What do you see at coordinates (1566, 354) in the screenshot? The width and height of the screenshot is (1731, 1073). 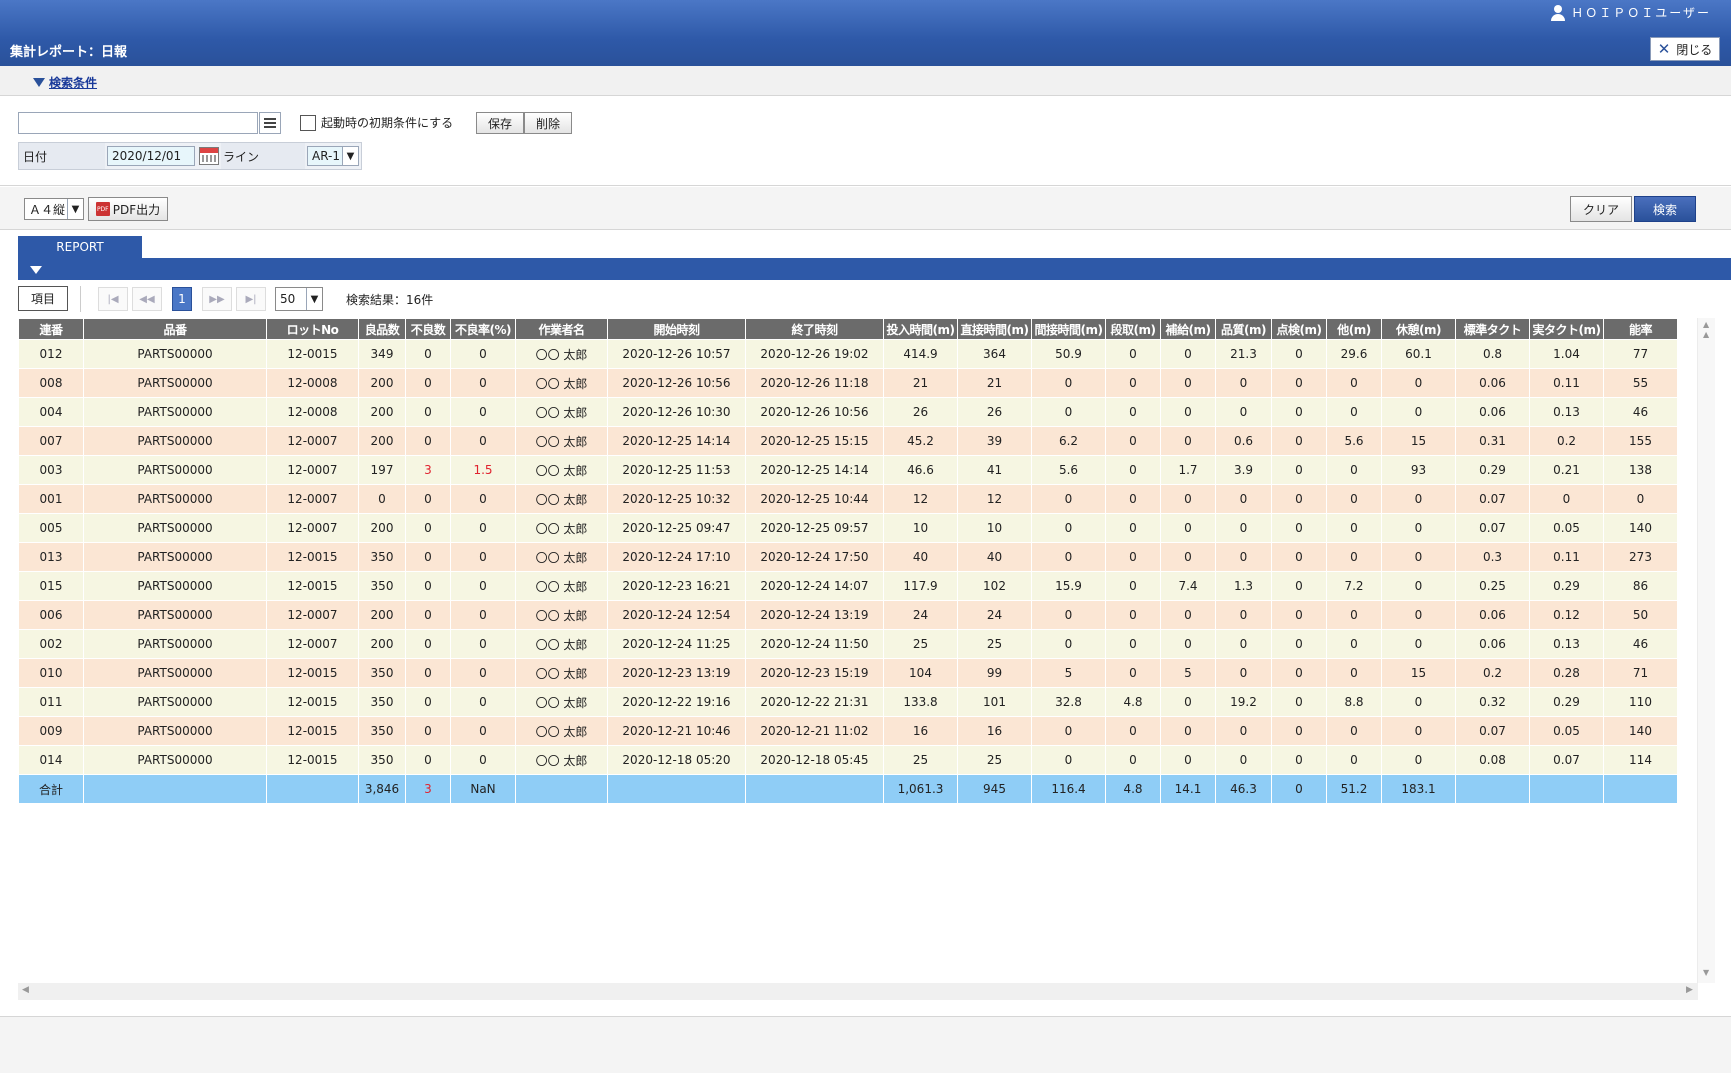 I see `table-cell: 1.04` at bounding box center [1566, 354].